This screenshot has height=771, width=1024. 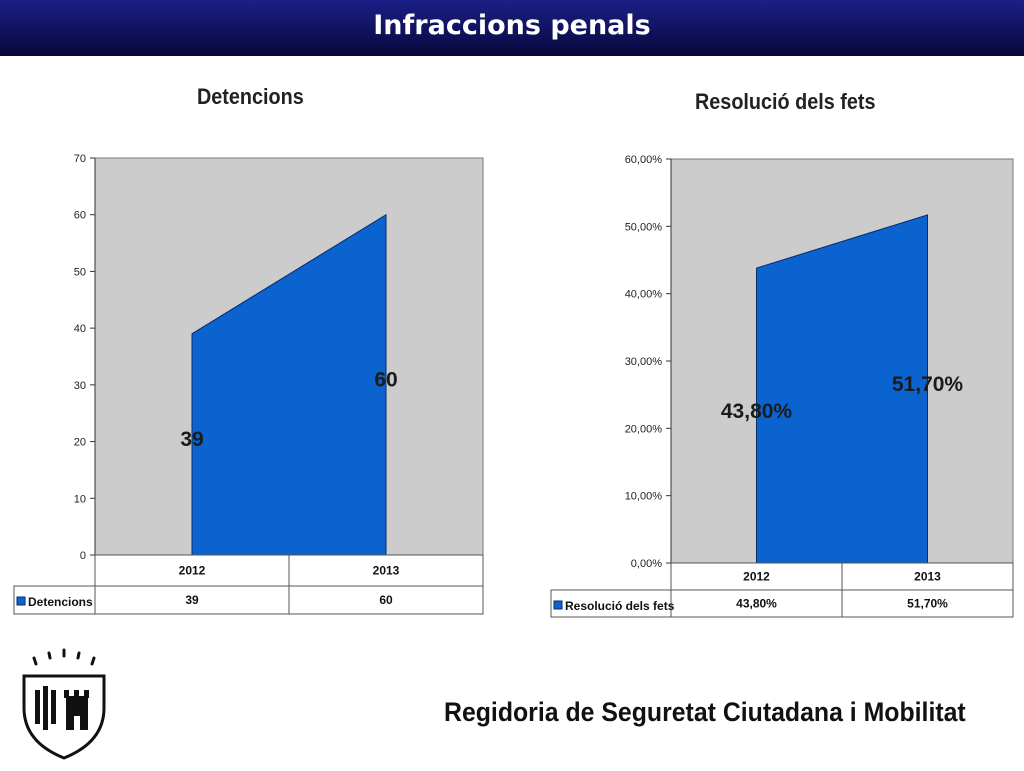 I want to click on y-tick-label: 0, so click(x=83, y=556).